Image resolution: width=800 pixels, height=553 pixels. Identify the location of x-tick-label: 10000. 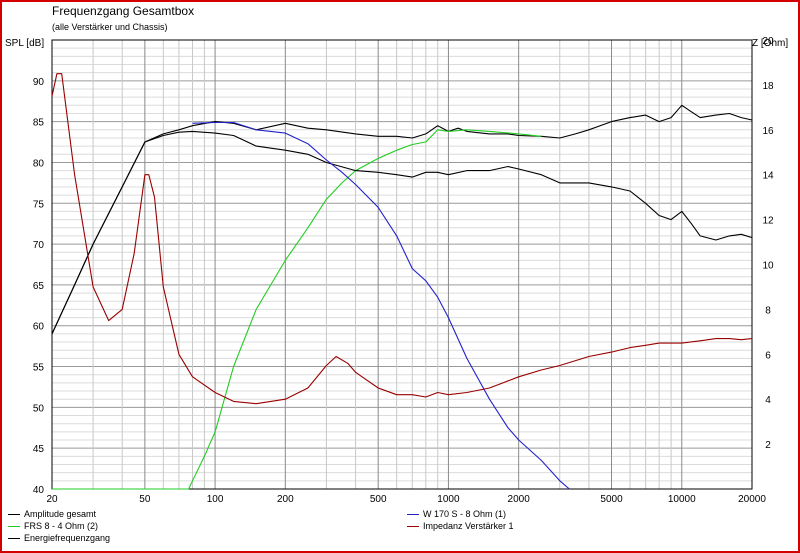
(682, 499).